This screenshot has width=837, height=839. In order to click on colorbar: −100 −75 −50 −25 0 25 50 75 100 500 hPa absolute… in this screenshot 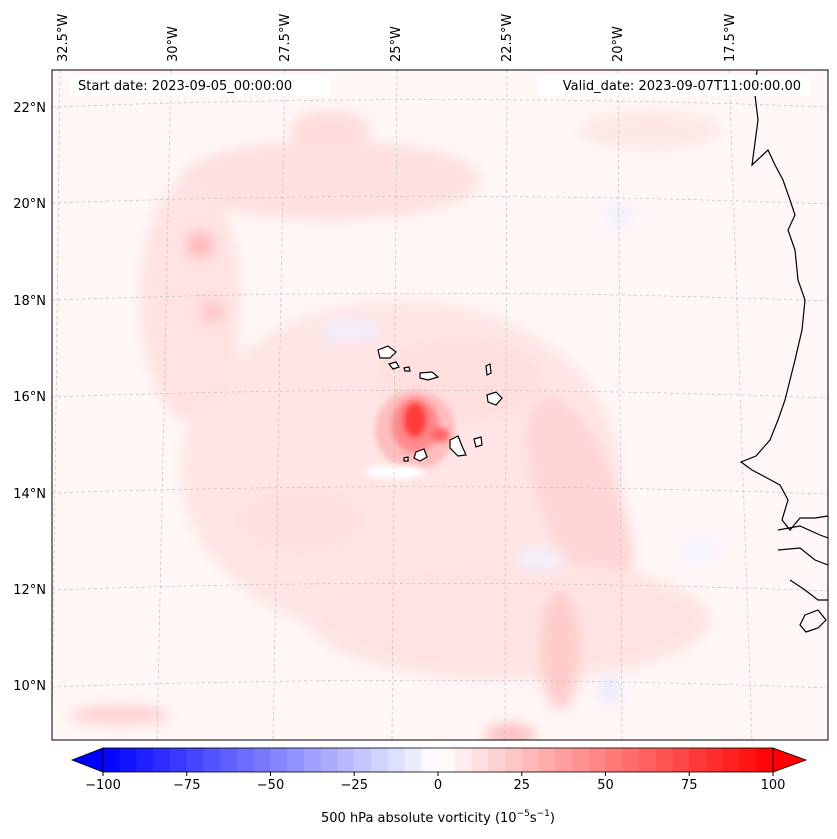, I will do `click(439, 786)`.